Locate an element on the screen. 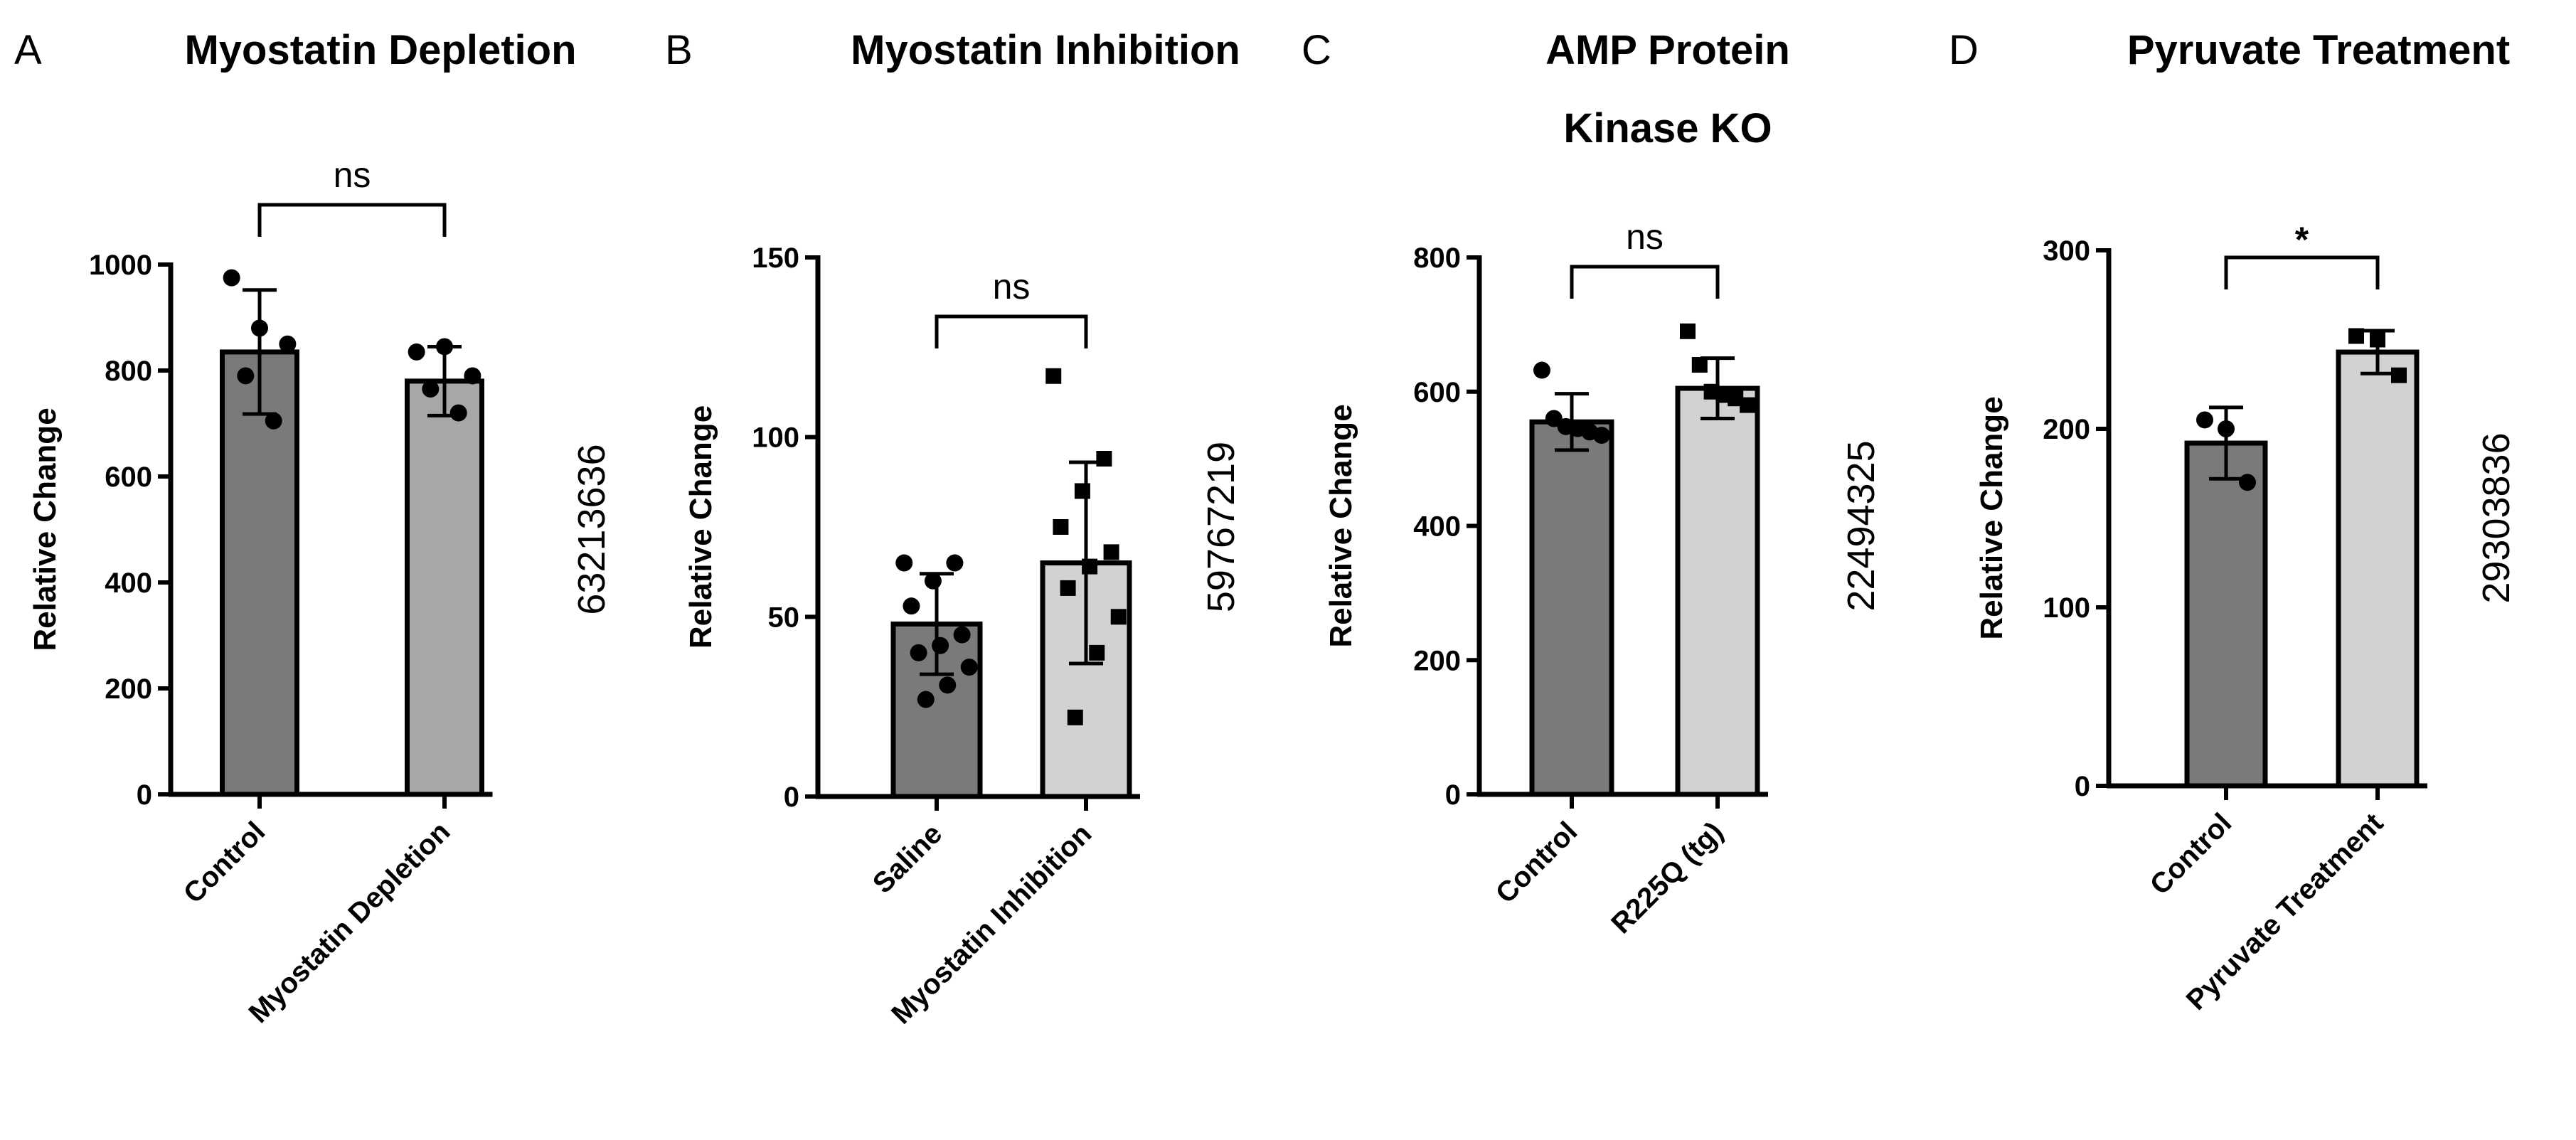  side-identifier: 22494325 is located at coordinates (1861, 525).